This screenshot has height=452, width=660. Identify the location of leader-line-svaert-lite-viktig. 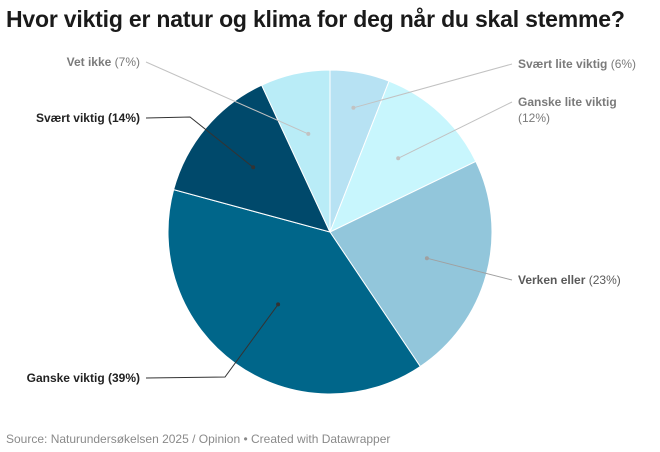
(433, 86).